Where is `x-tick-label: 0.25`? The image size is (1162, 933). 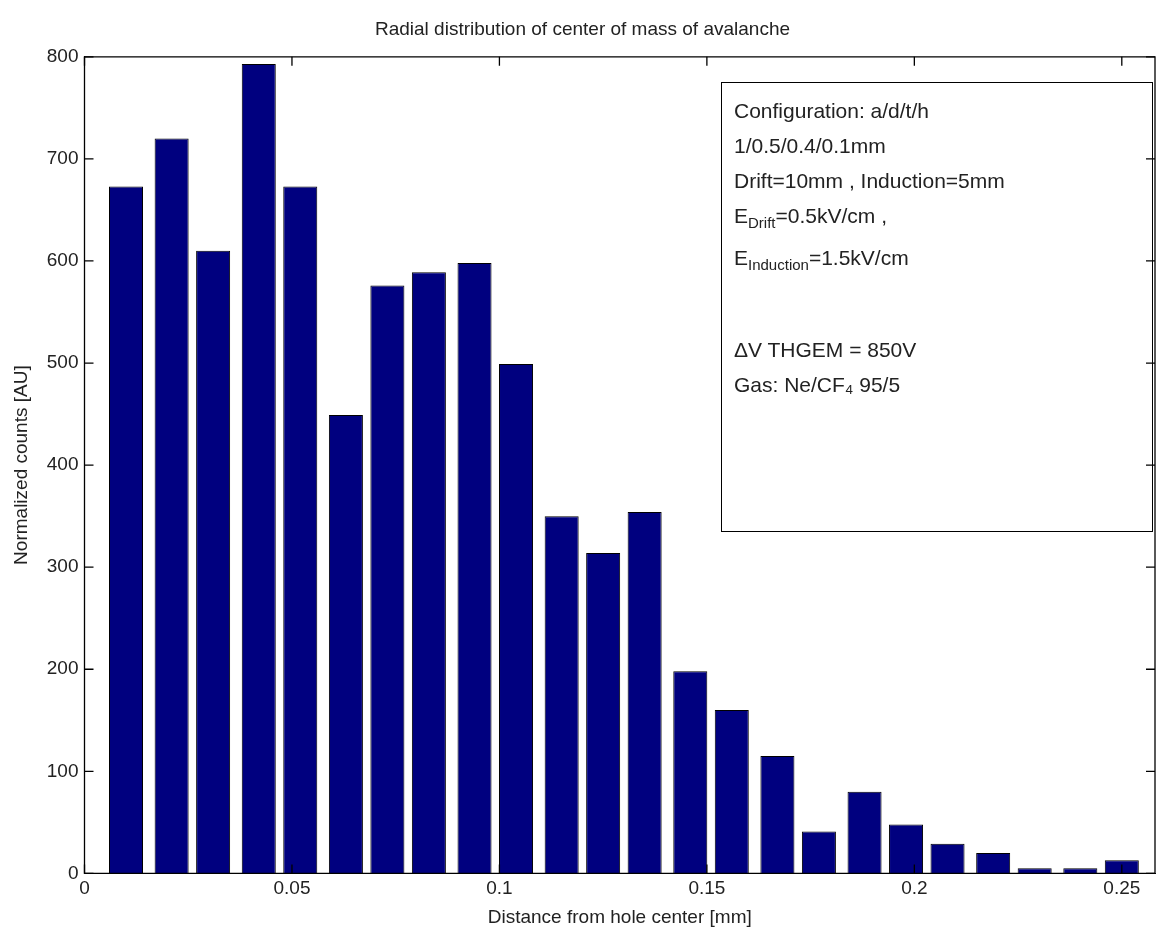
x-tick-label: 0.25 is located at coordinates (1122, 888).